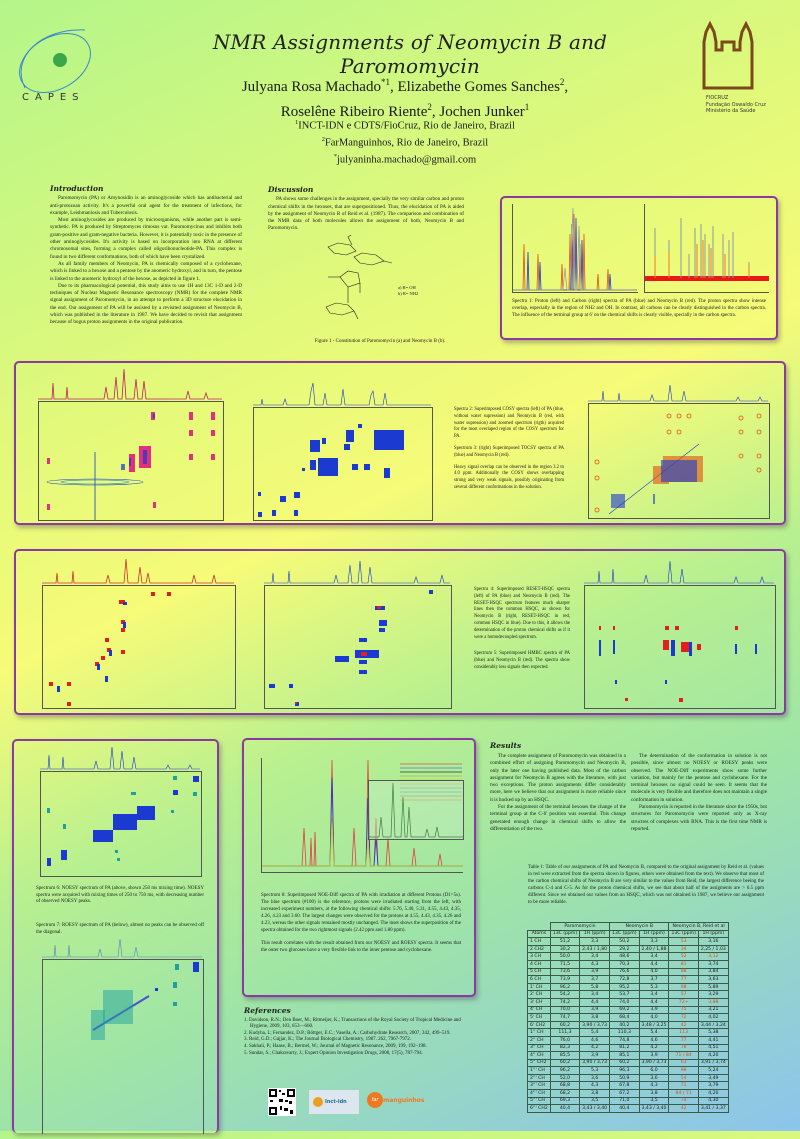  I want to click on cosy-zoomed-spectrum, so click(343, 464).